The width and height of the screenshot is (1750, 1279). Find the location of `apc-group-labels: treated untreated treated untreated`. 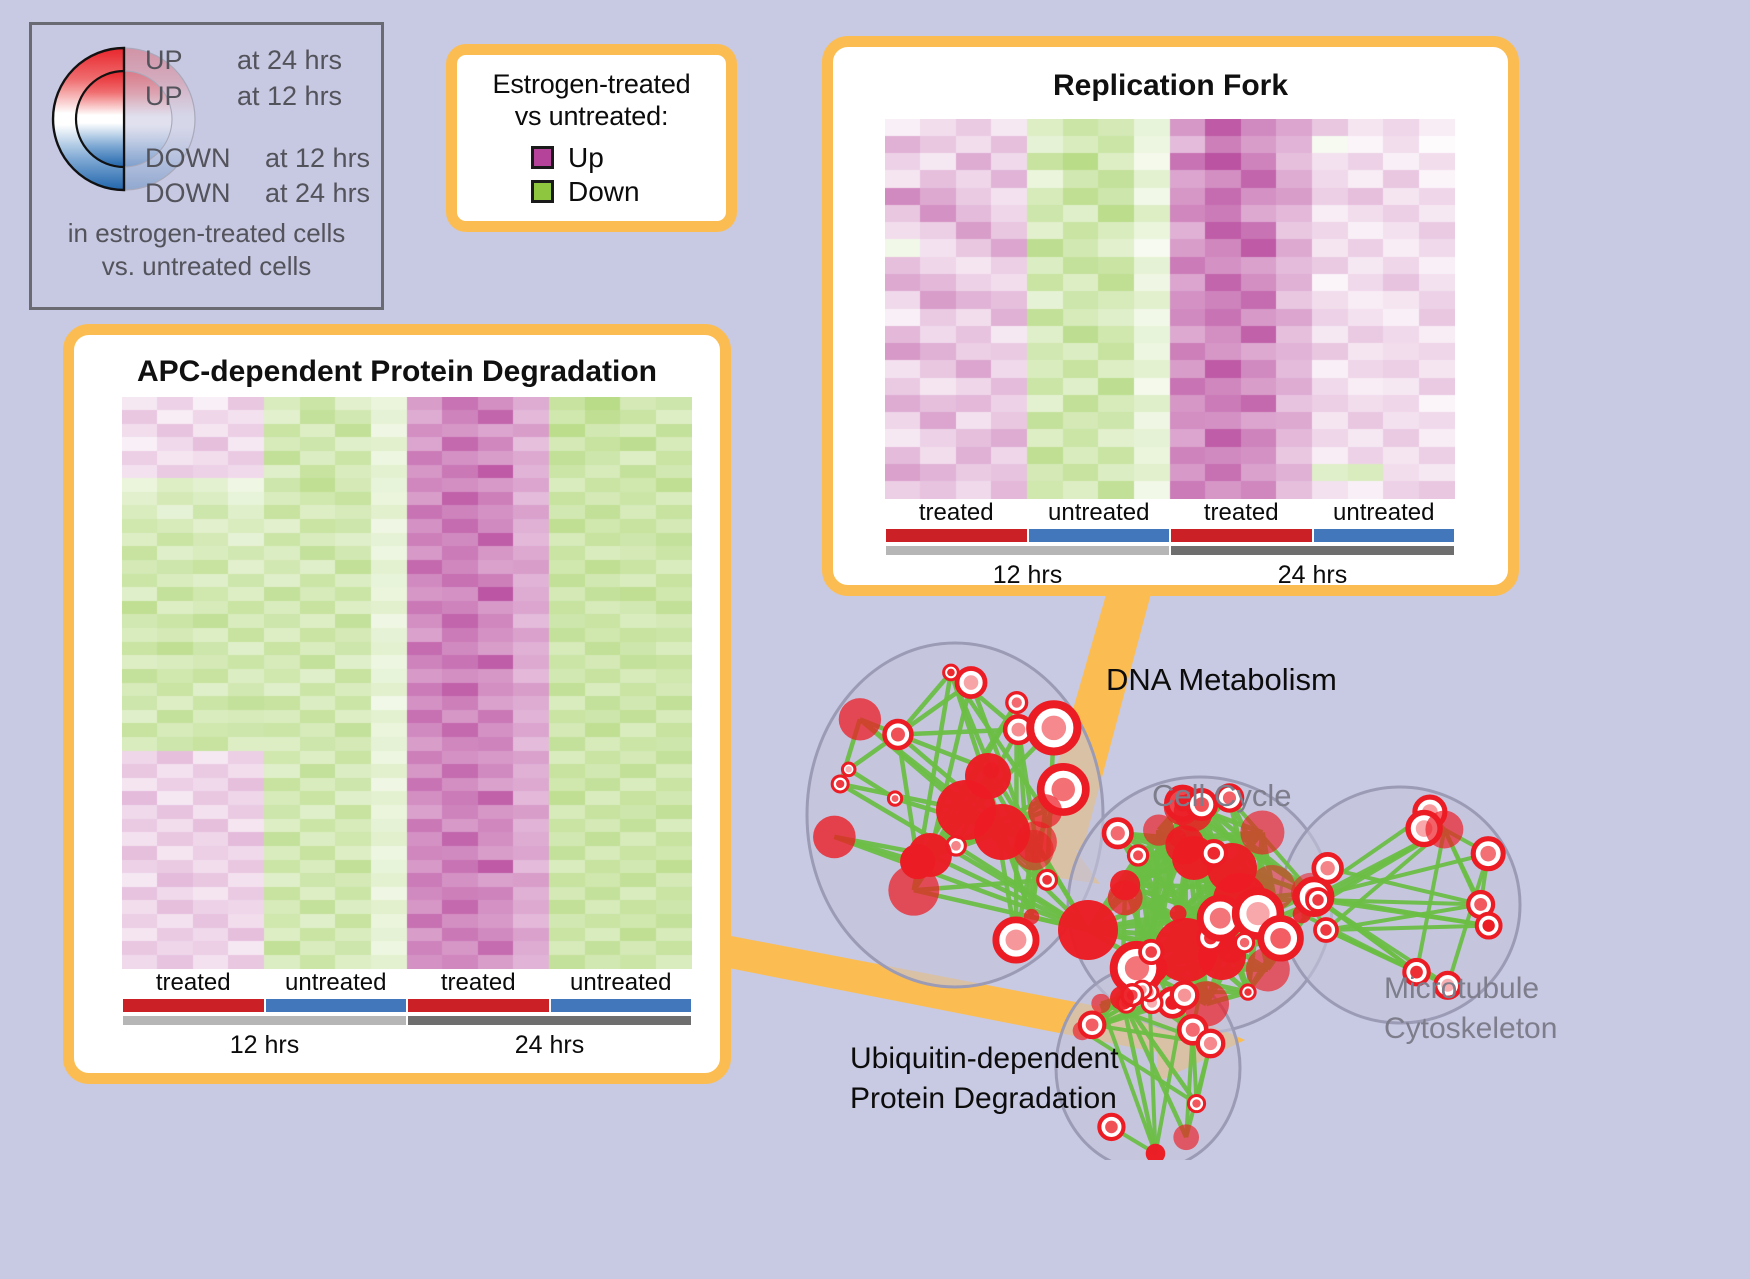

apc-group-labels: treated untreated treated untreated is located at coordinates (407, 984).